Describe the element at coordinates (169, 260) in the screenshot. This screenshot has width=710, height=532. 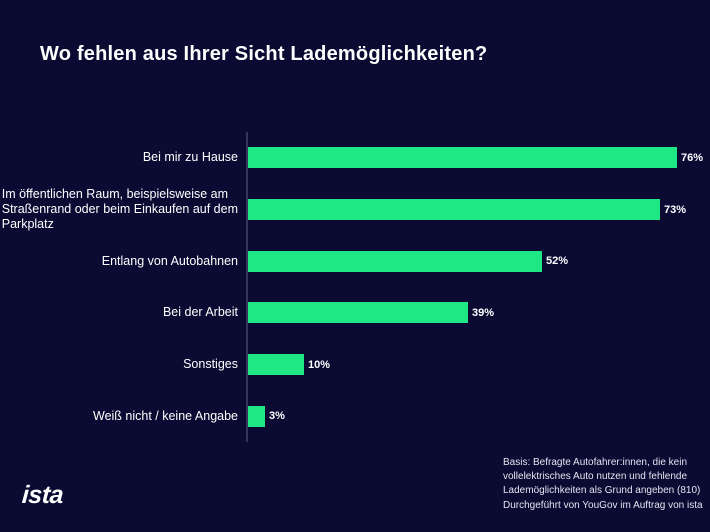
I see `category-label: Entlang von Autobahnen` at that location.